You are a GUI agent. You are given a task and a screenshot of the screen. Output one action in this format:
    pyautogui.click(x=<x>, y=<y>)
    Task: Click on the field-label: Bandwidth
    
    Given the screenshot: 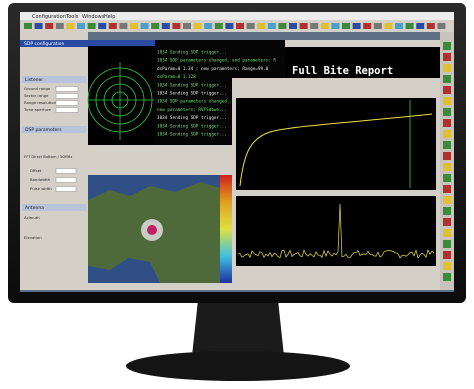 What is the action you would take?
    pyautogui.click(x=40, y=179)
    